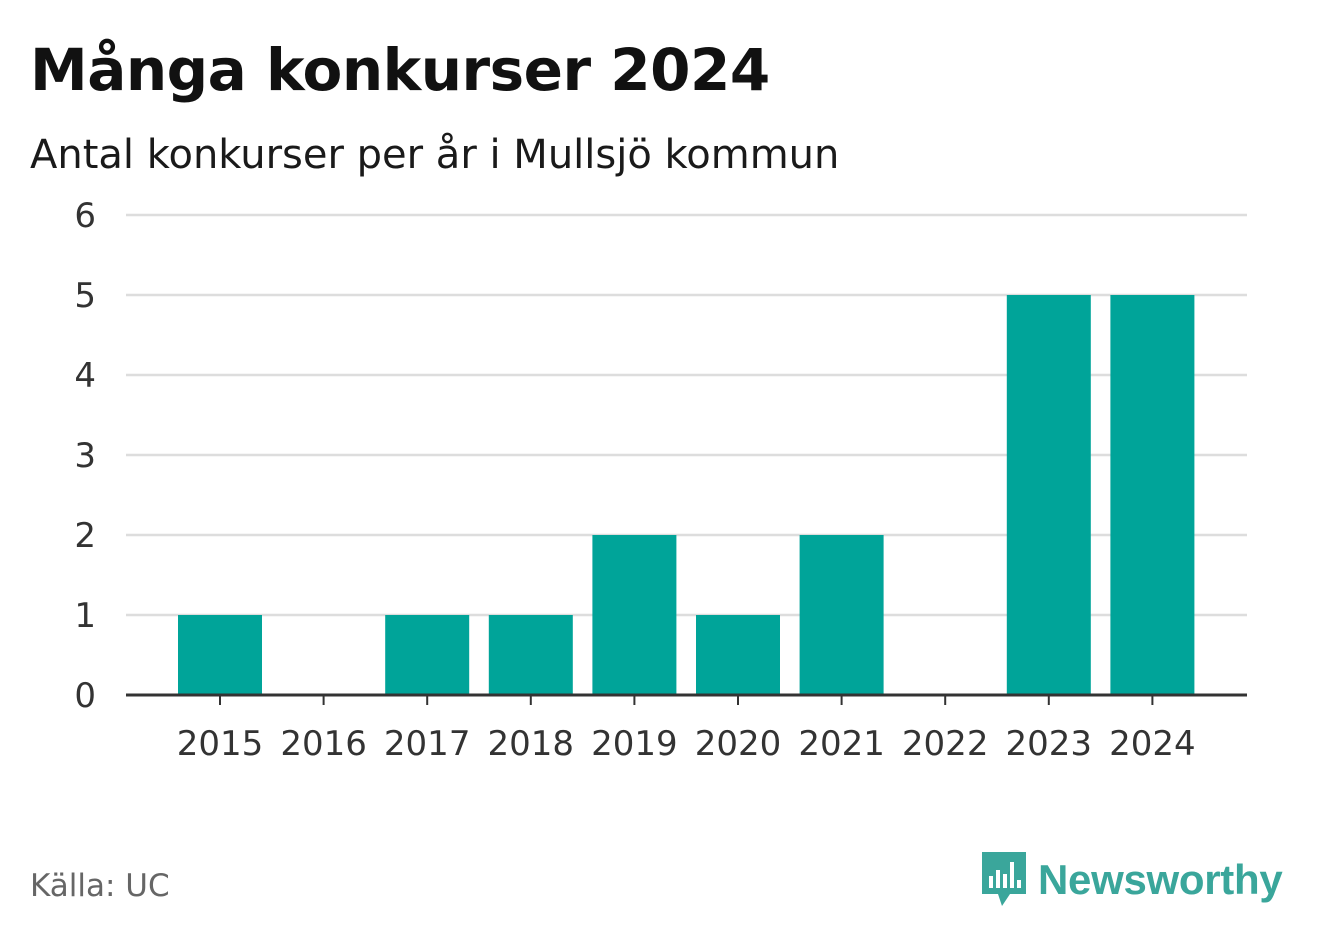  Describe the element at coordinates (85, 296) in the screenshot. I see `y-tick-label: 5` at that location.